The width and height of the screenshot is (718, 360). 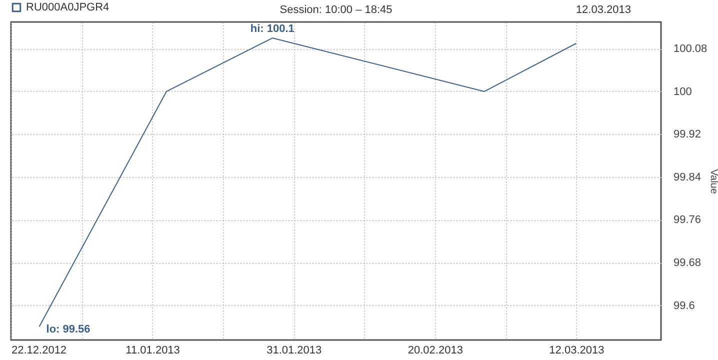 I want to click on legend-label: RU000A0JPGR4, so click(x=68, y=8).